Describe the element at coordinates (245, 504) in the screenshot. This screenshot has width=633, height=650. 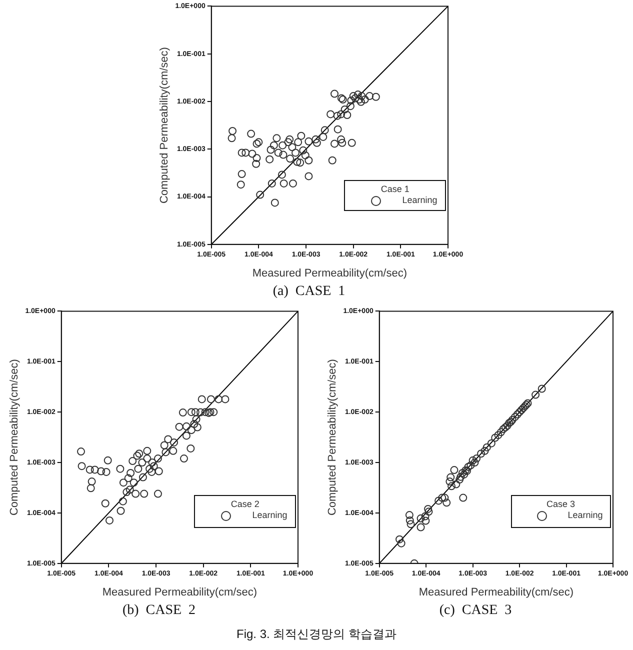
I see `legend-title: Case 2` at that location.